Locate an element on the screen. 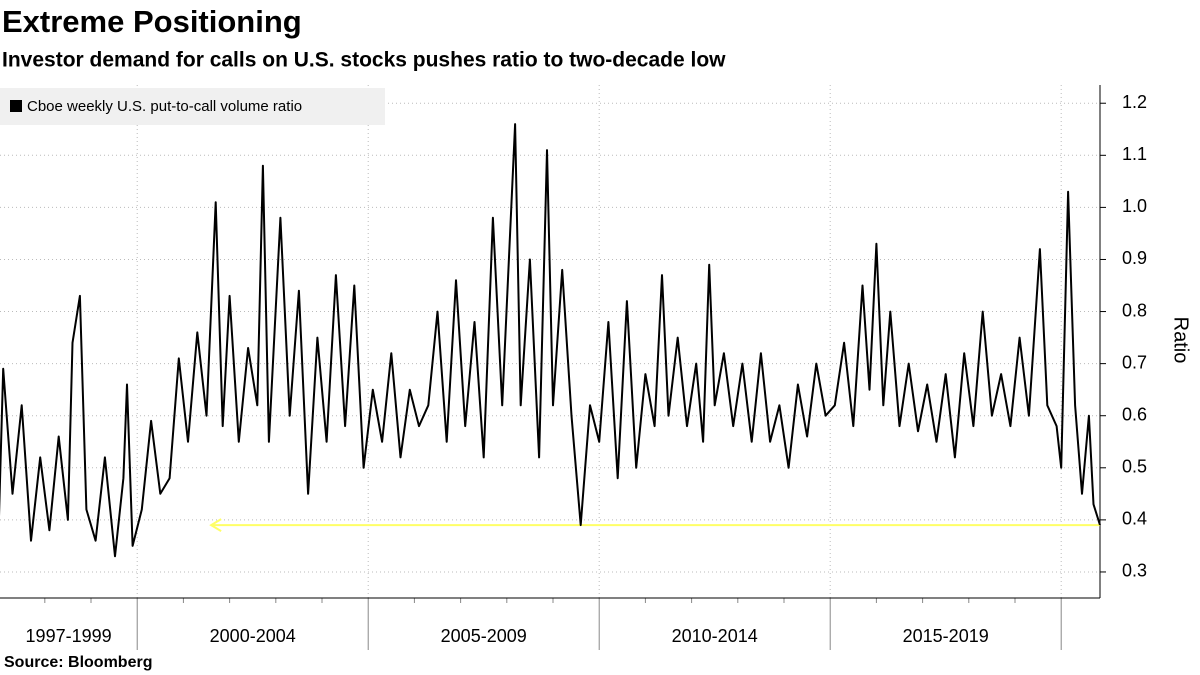  y-tick-label: 0.4 is located at coordinates (1134, 519).